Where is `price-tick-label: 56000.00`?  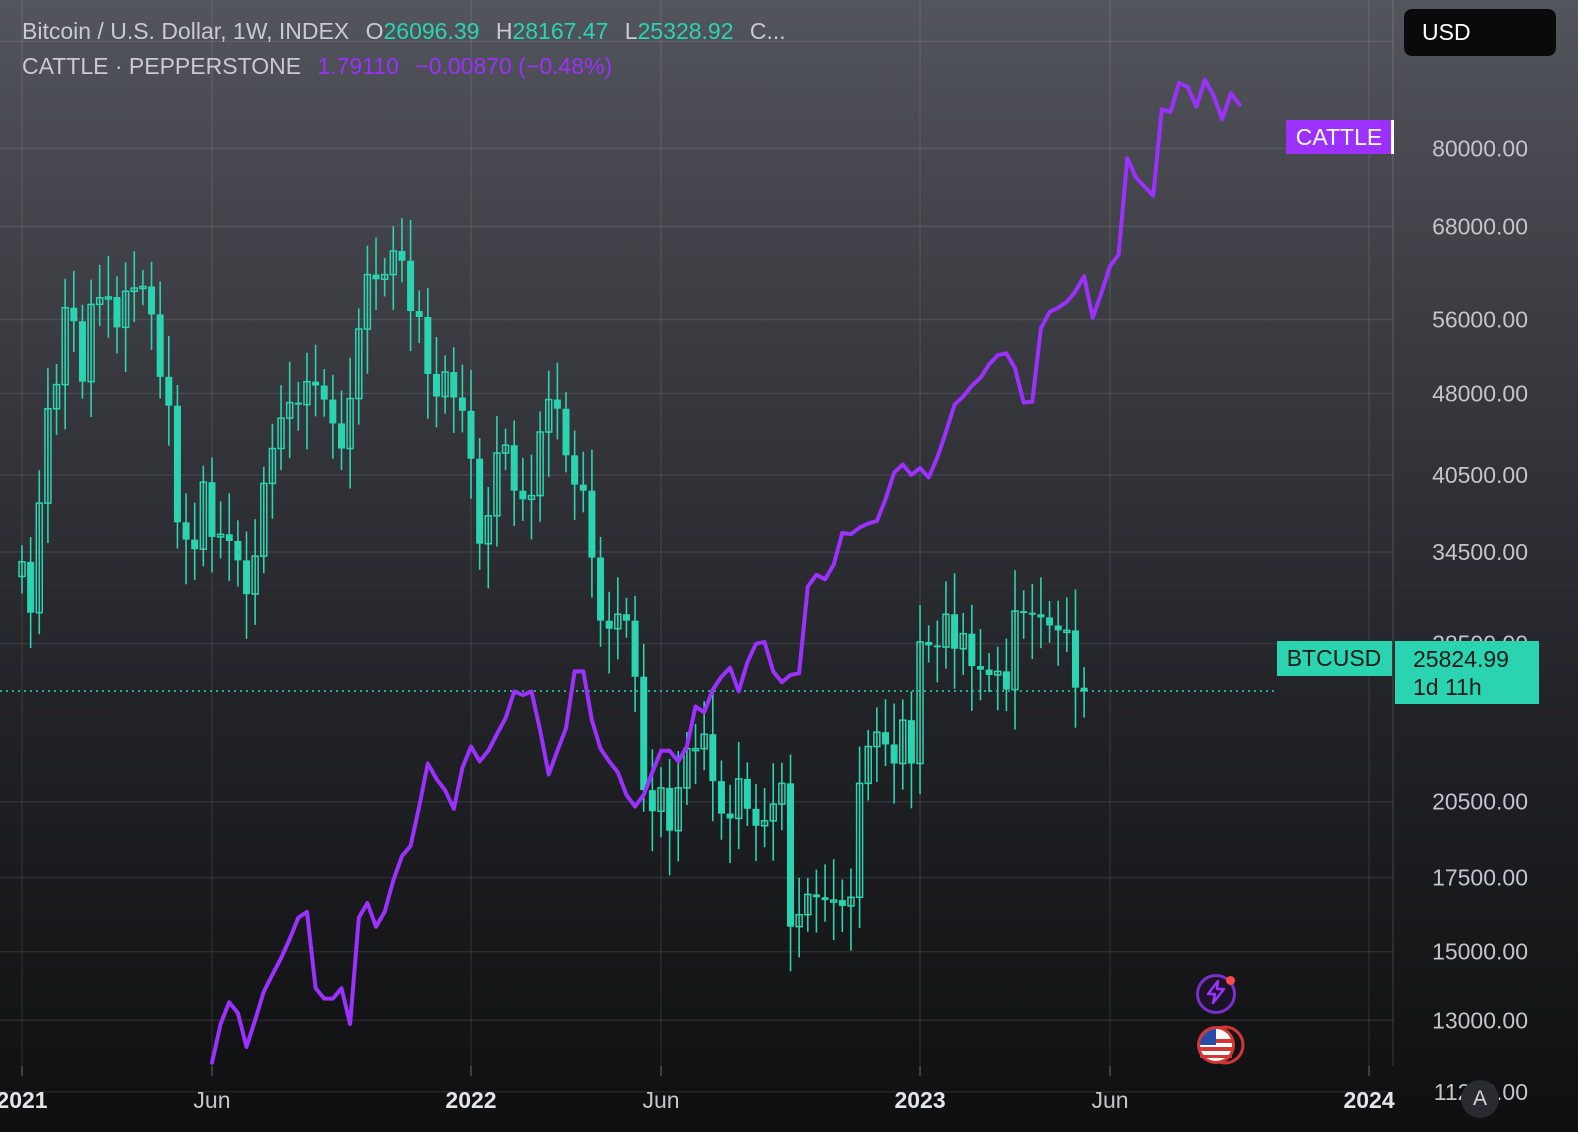 price-tick-label: 56000.00 is located at coordinates (1480, 320).